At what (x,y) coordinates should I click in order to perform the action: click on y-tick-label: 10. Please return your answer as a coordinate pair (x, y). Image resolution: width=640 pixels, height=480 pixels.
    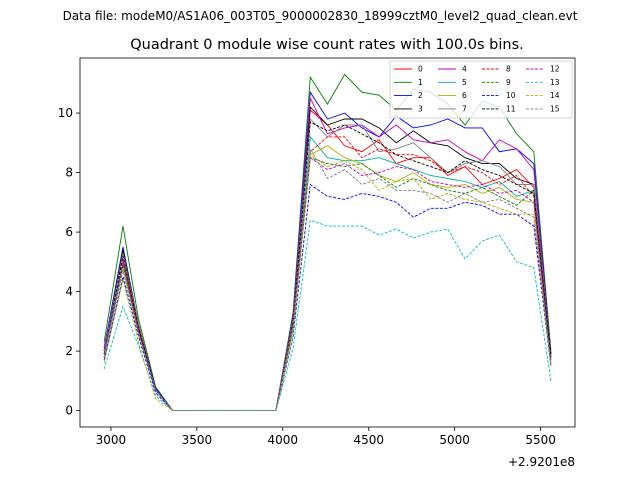
    Looking at the image, I should click on (65, 113).